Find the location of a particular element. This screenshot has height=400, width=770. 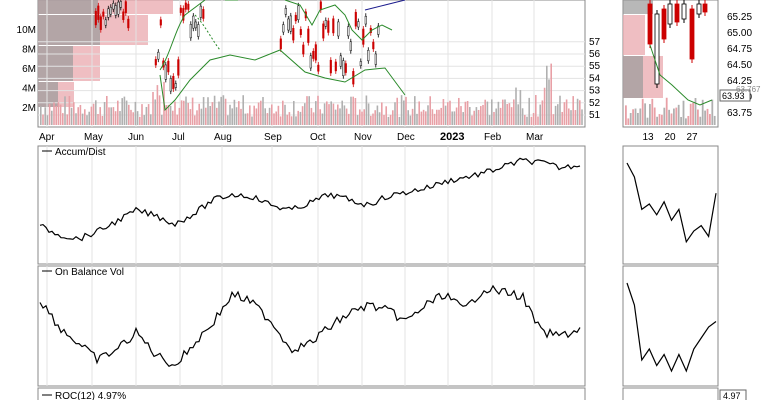

volume-bars is located at coordinates (311, 94).